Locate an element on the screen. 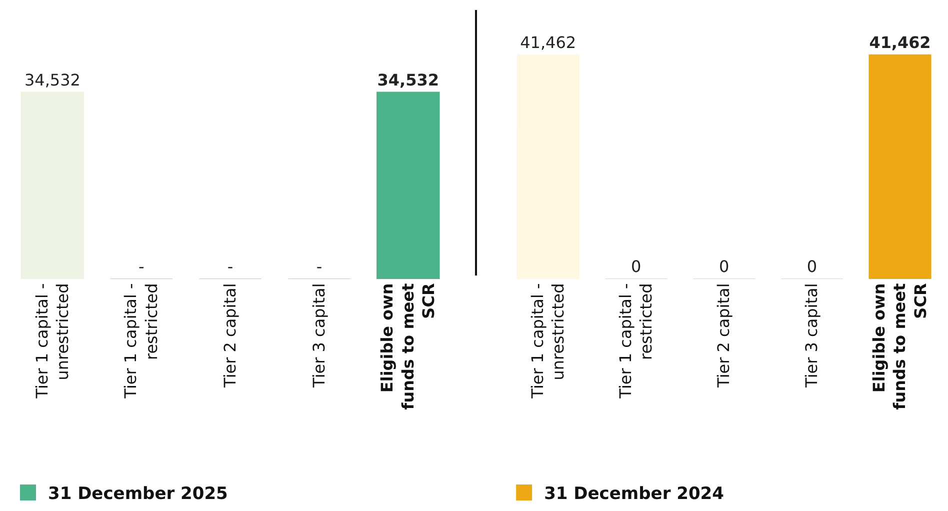  legend-label: 31 December 2025 is located at coordinates (138, 494).